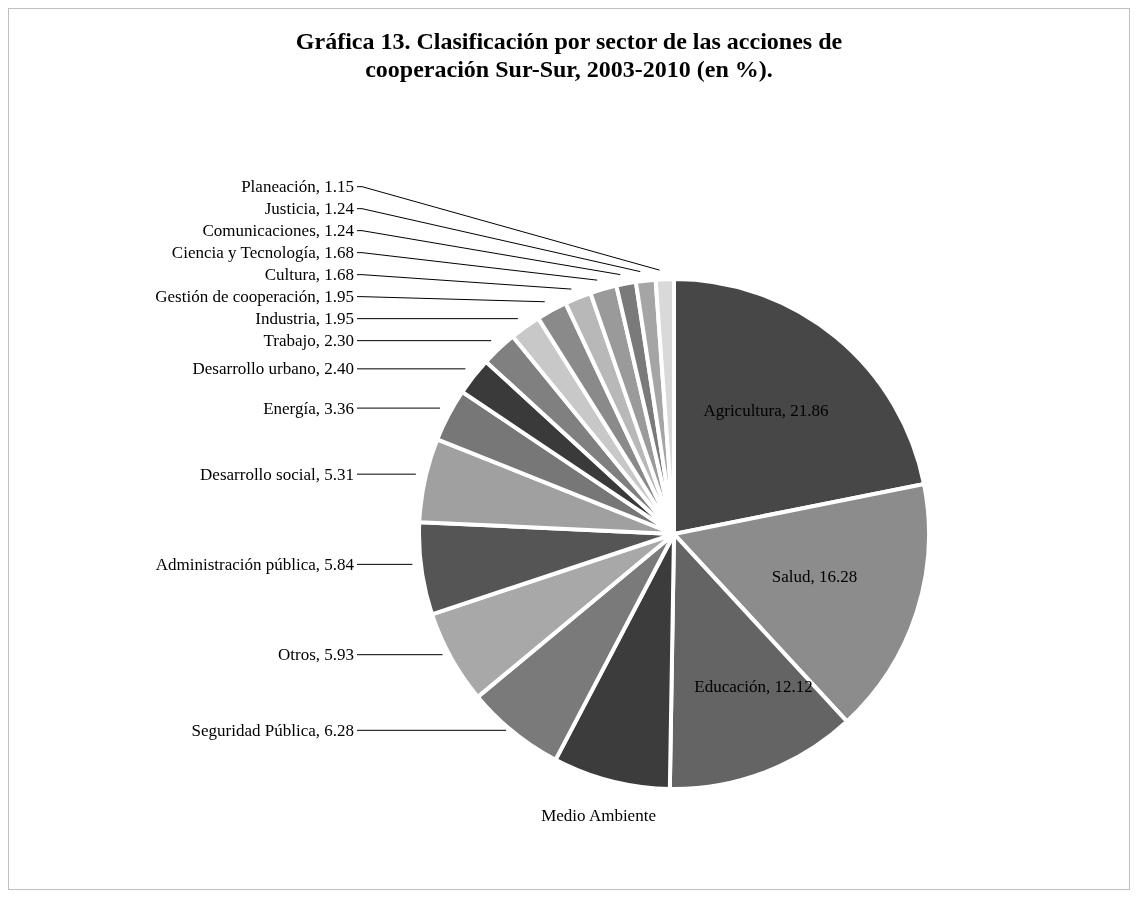 The height and width of the screenshot is (901, 1137). I want to click on slice-label: Energía, 3.36, so click(308, 408).